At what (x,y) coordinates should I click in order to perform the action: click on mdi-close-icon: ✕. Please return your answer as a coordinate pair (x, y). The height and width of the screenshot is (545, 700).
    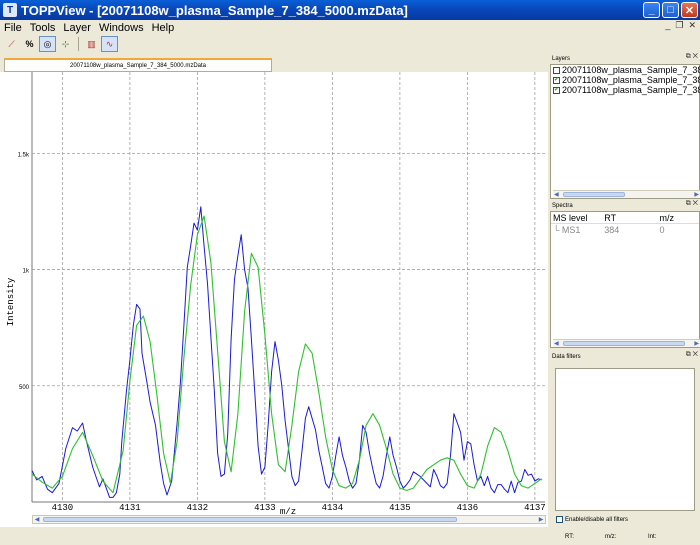
    Looking at the image, I should click on (692, 25).